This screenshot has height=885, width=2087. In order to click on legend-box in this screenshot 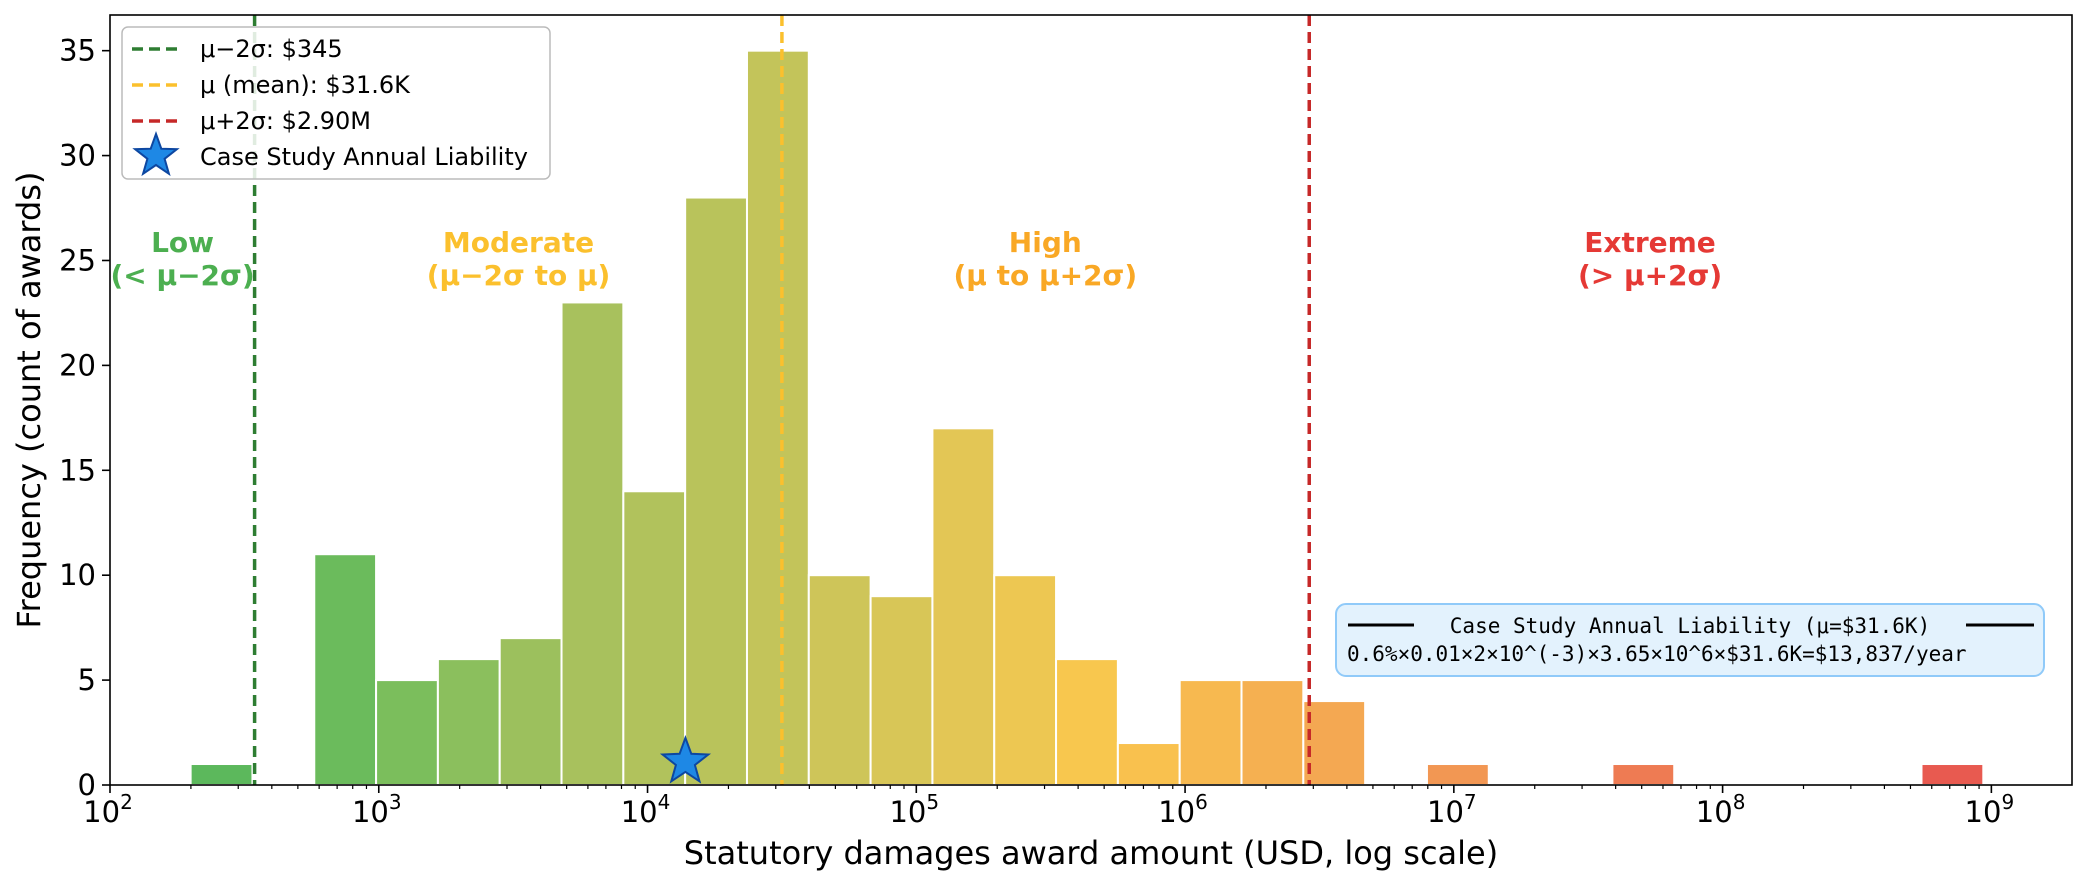, I will do `click(336, 103)`.